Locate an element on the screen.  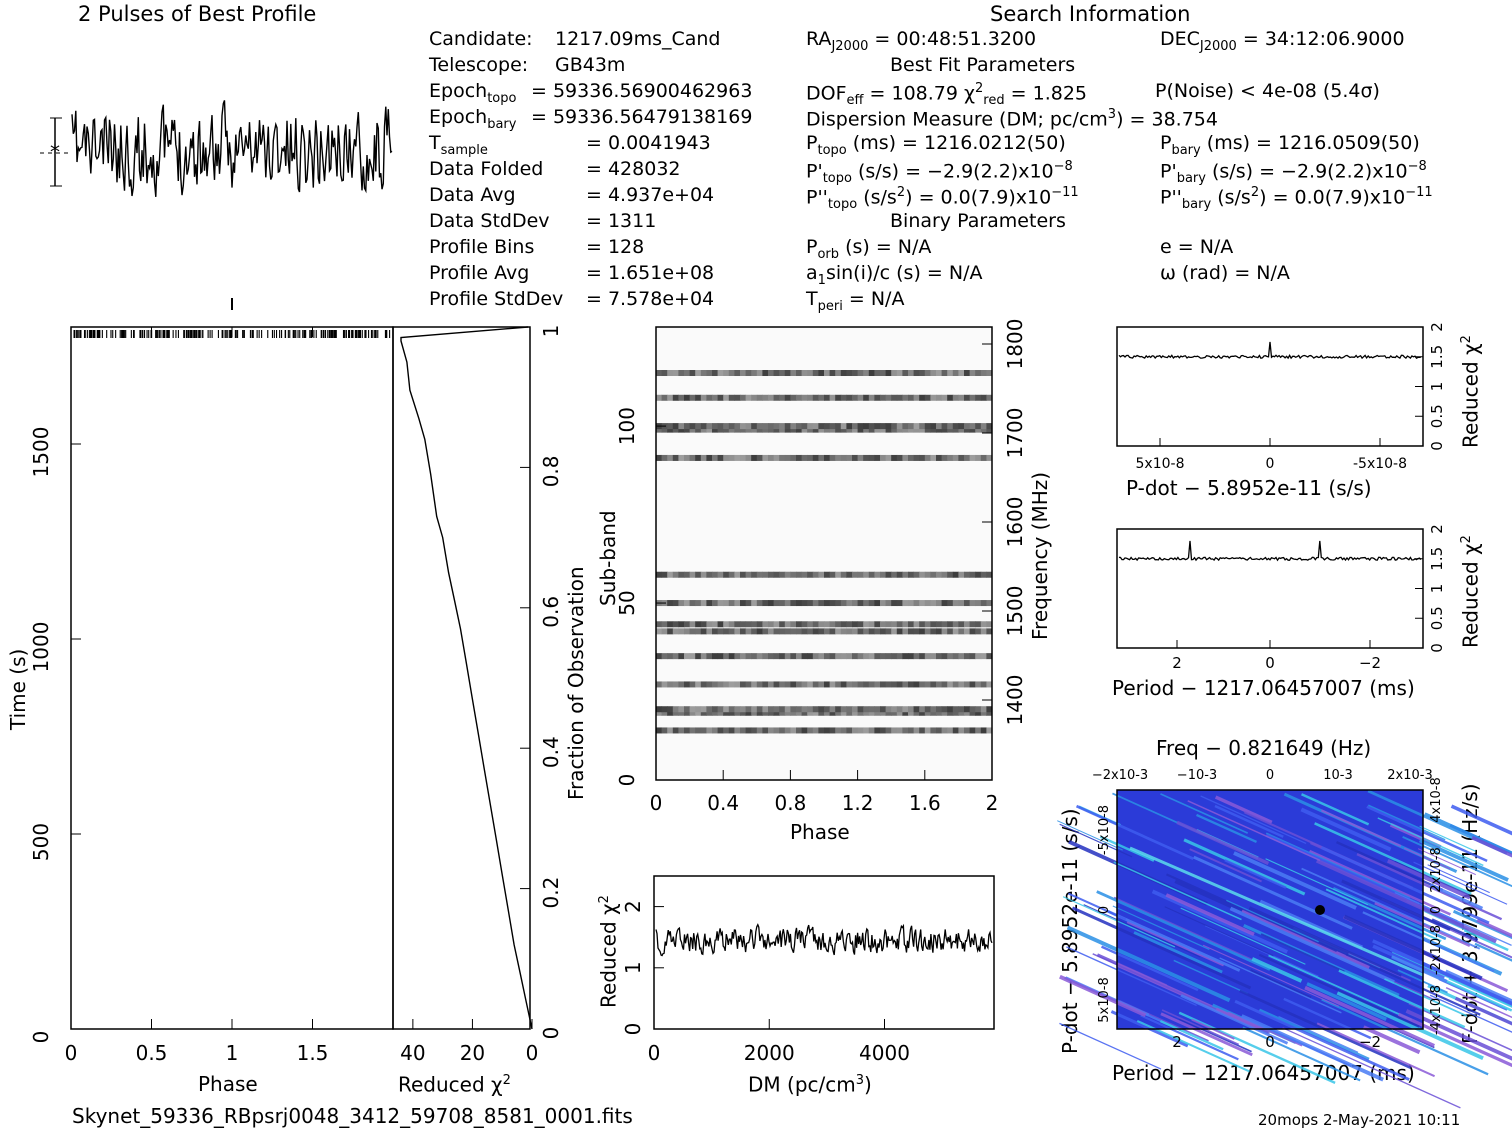
period-chi2-frame is located at coordinates (1270, 588).